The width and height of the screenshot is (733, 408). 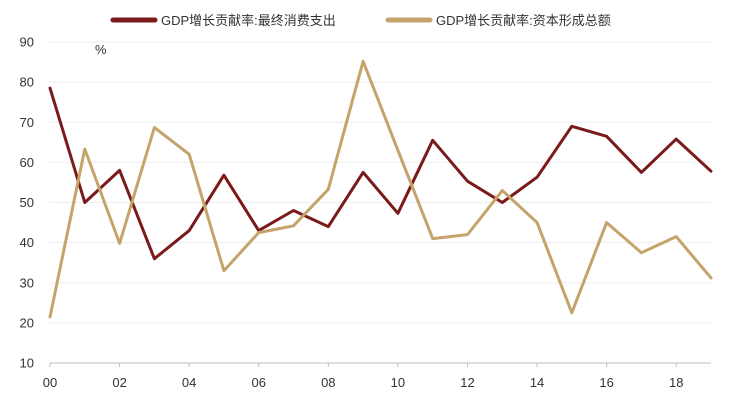 I want to click on x-tick-label: 04, so click(x=189, y=382).